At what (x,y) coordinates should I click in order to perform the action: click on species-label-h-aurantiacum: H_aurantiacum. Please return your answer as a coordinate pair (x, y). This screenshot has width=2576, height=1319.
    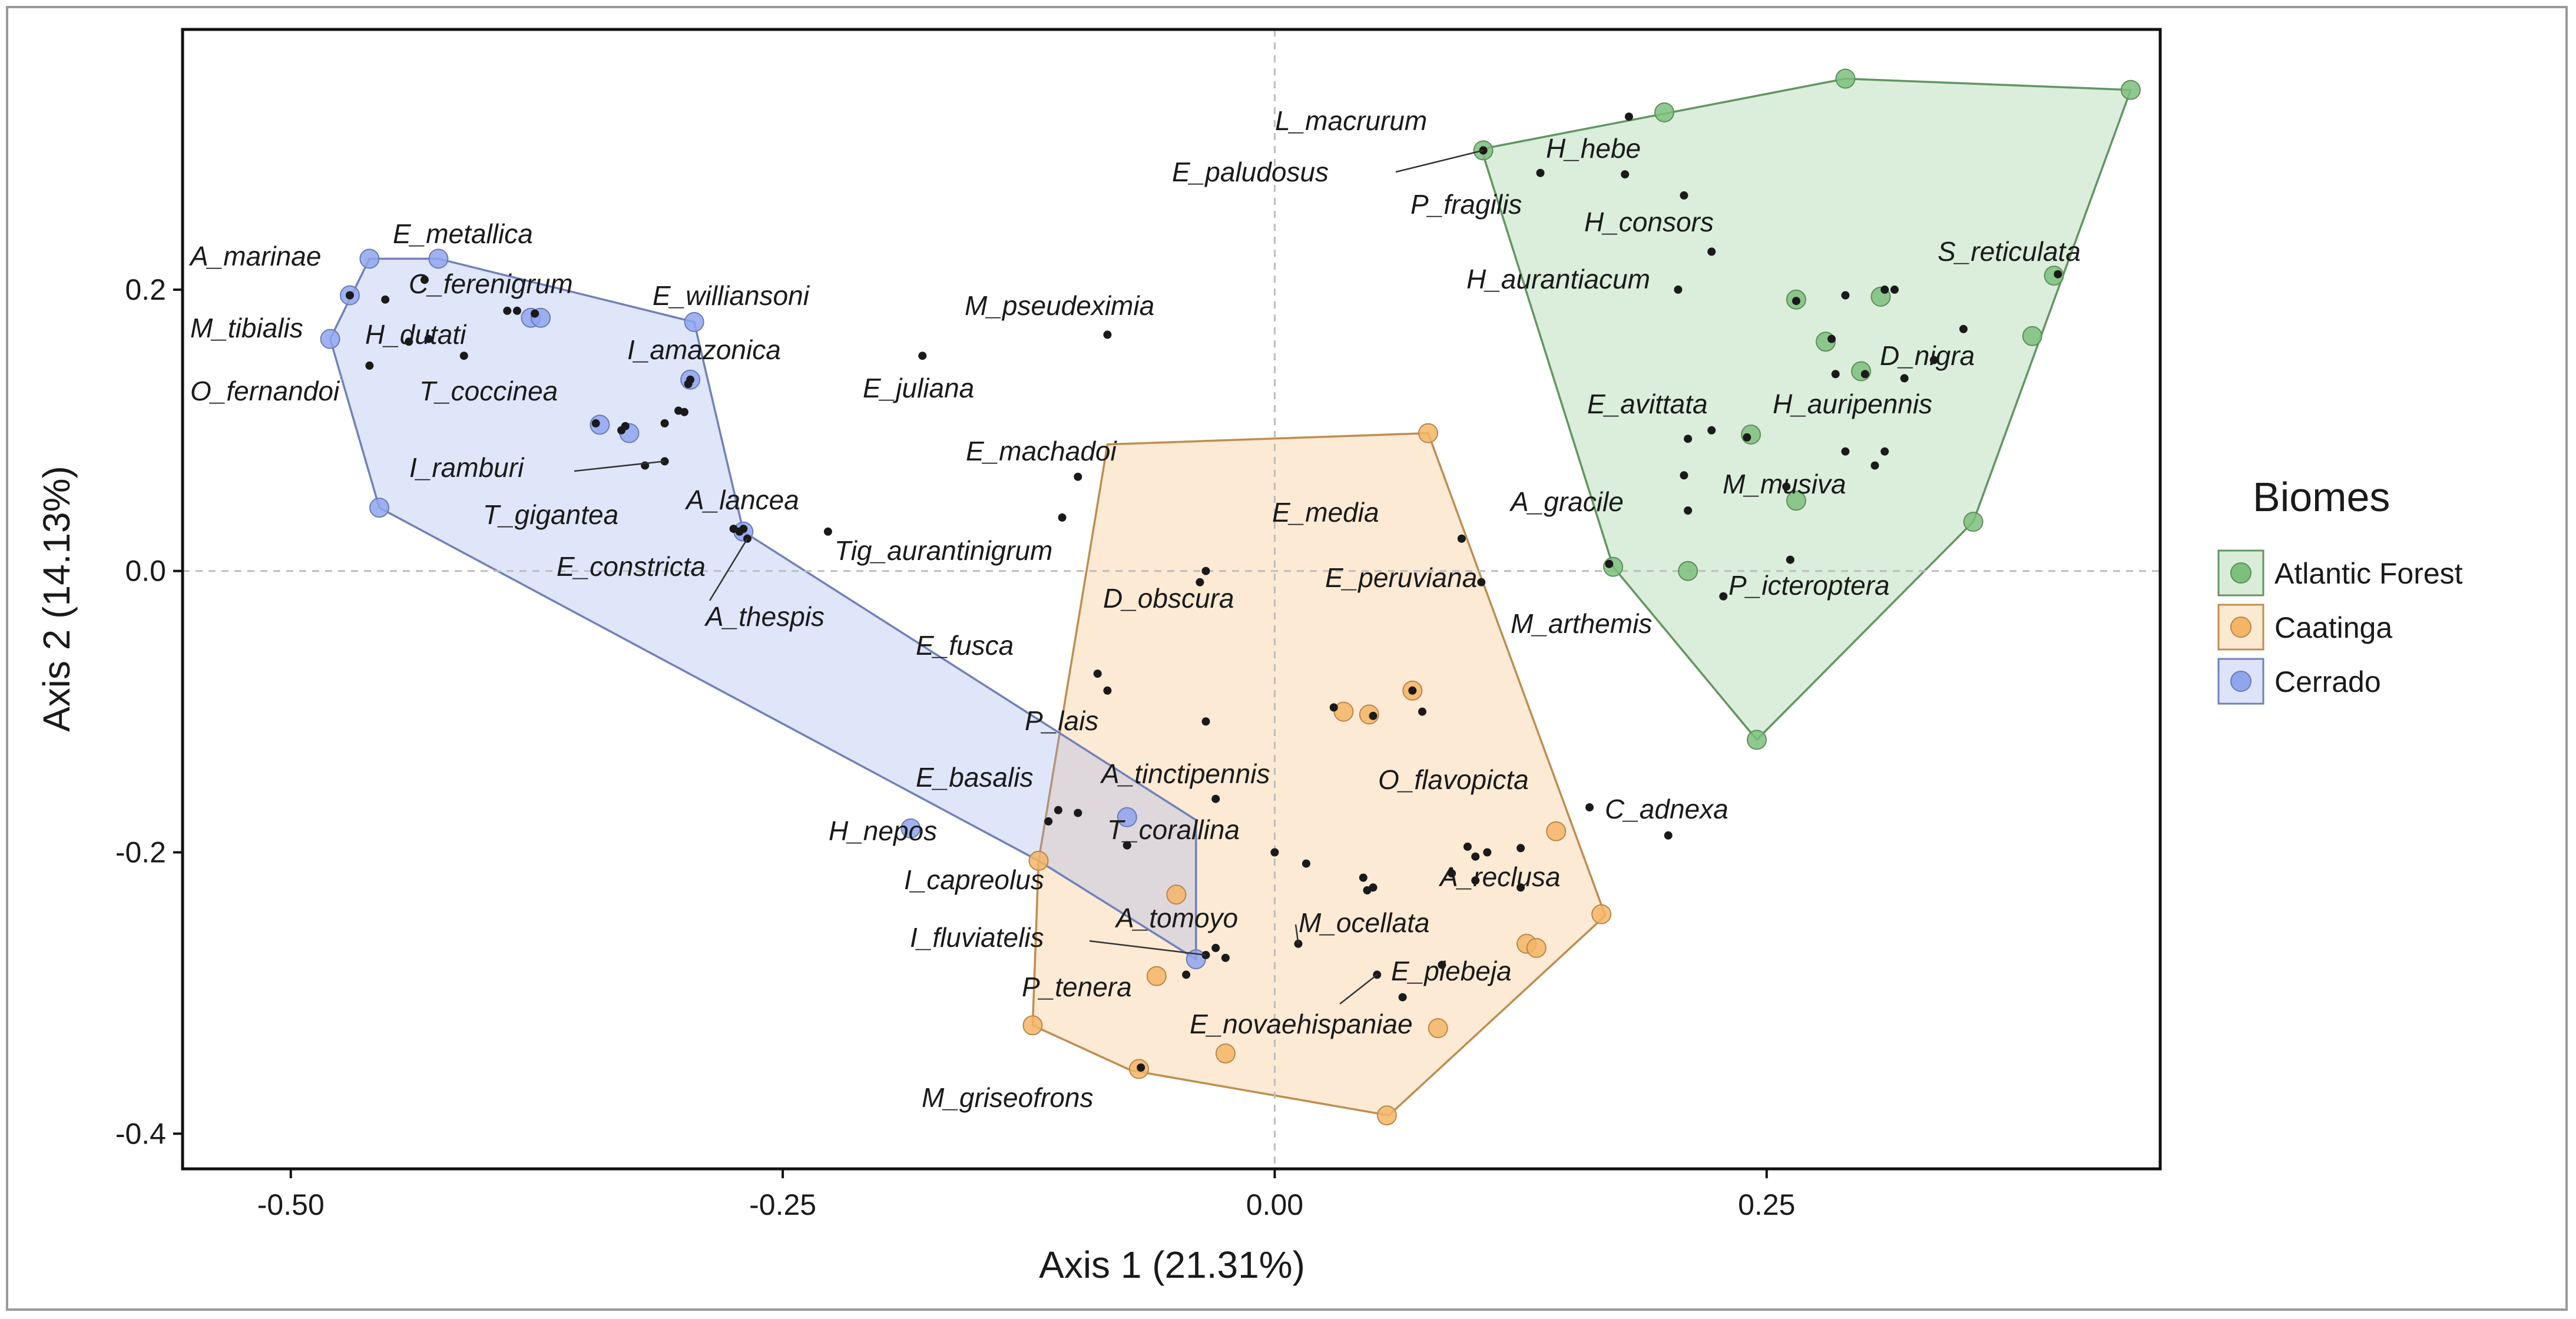
    Looking at the image, I should click on (1558, 279).